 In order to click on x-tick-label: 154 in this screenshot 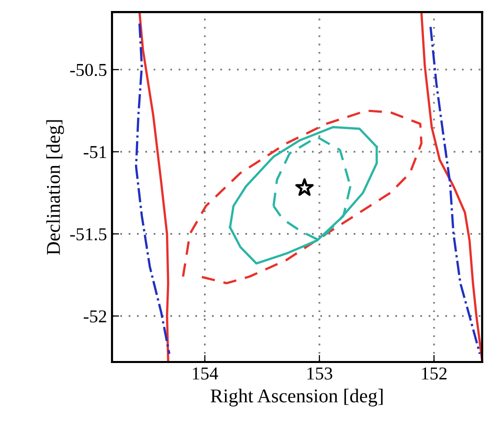, I will do `click(205, 373)`.